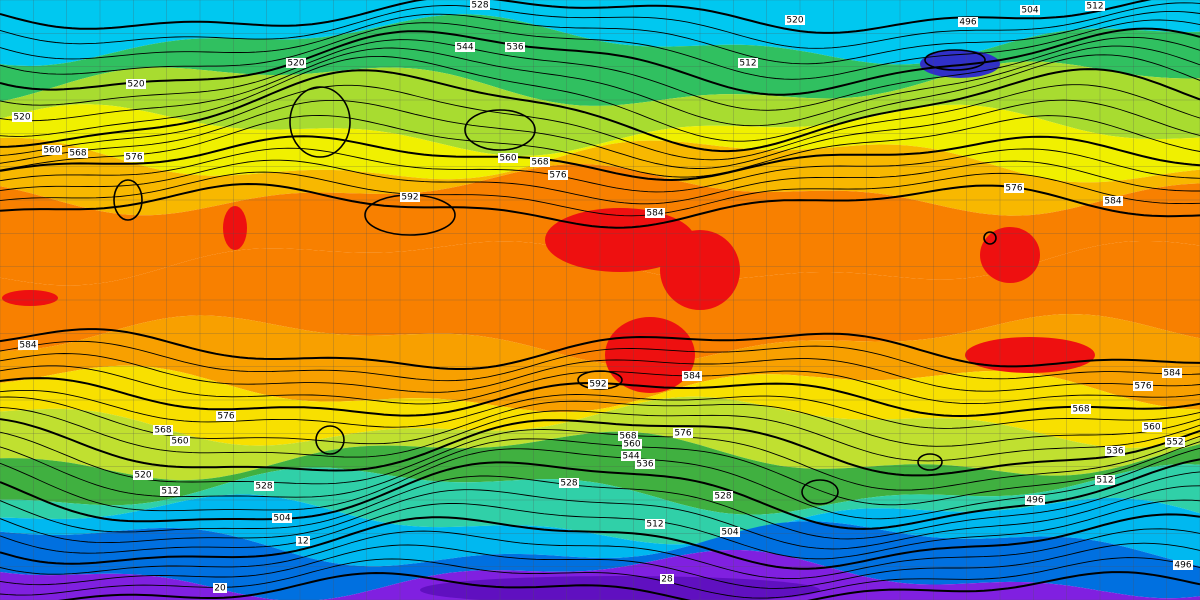 The image size is (1200, 600). I want to click on contour-label: 552, so click(1174, 443).